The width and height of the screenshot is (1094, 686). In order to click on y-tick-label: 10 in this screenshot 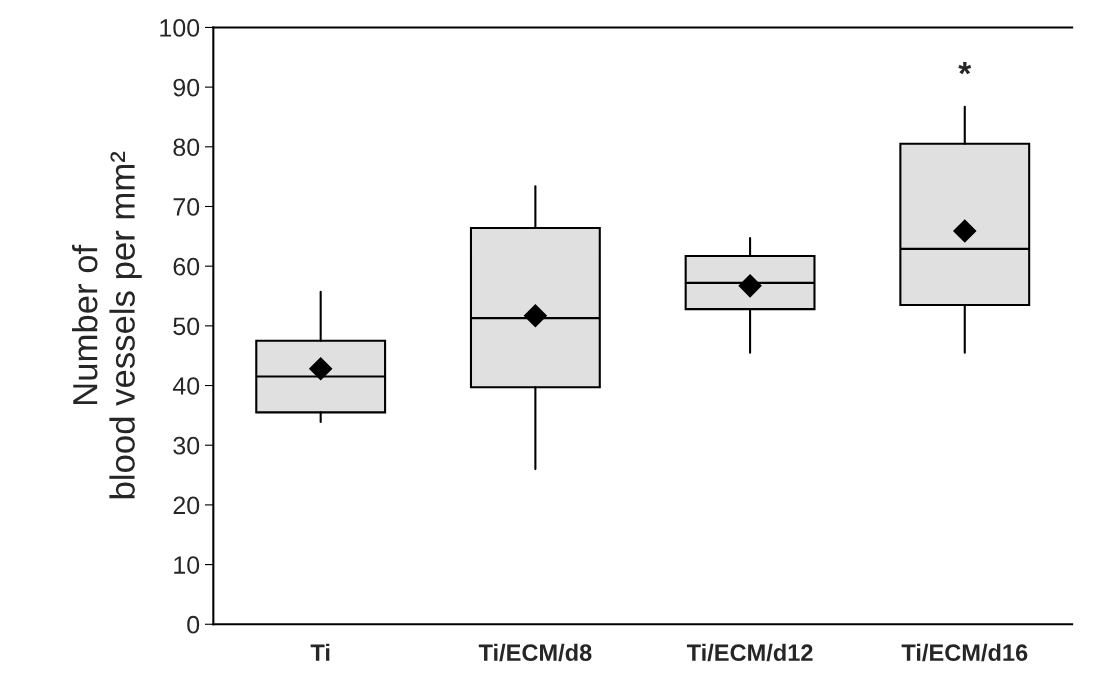, I will do `click(187, 565)`.